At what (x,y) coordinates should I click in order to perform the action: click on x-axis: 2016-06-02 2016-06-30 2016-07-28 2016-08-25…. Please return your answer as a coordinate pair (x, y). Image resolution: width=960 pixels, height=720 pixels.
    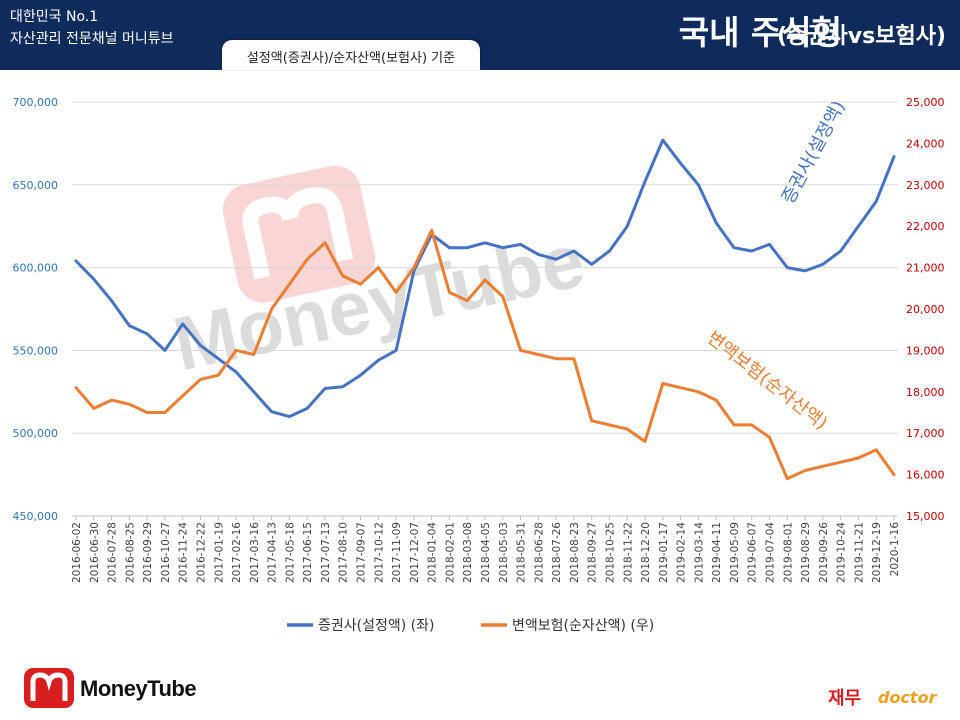
    Looking at the image, I should click on (486, 549).